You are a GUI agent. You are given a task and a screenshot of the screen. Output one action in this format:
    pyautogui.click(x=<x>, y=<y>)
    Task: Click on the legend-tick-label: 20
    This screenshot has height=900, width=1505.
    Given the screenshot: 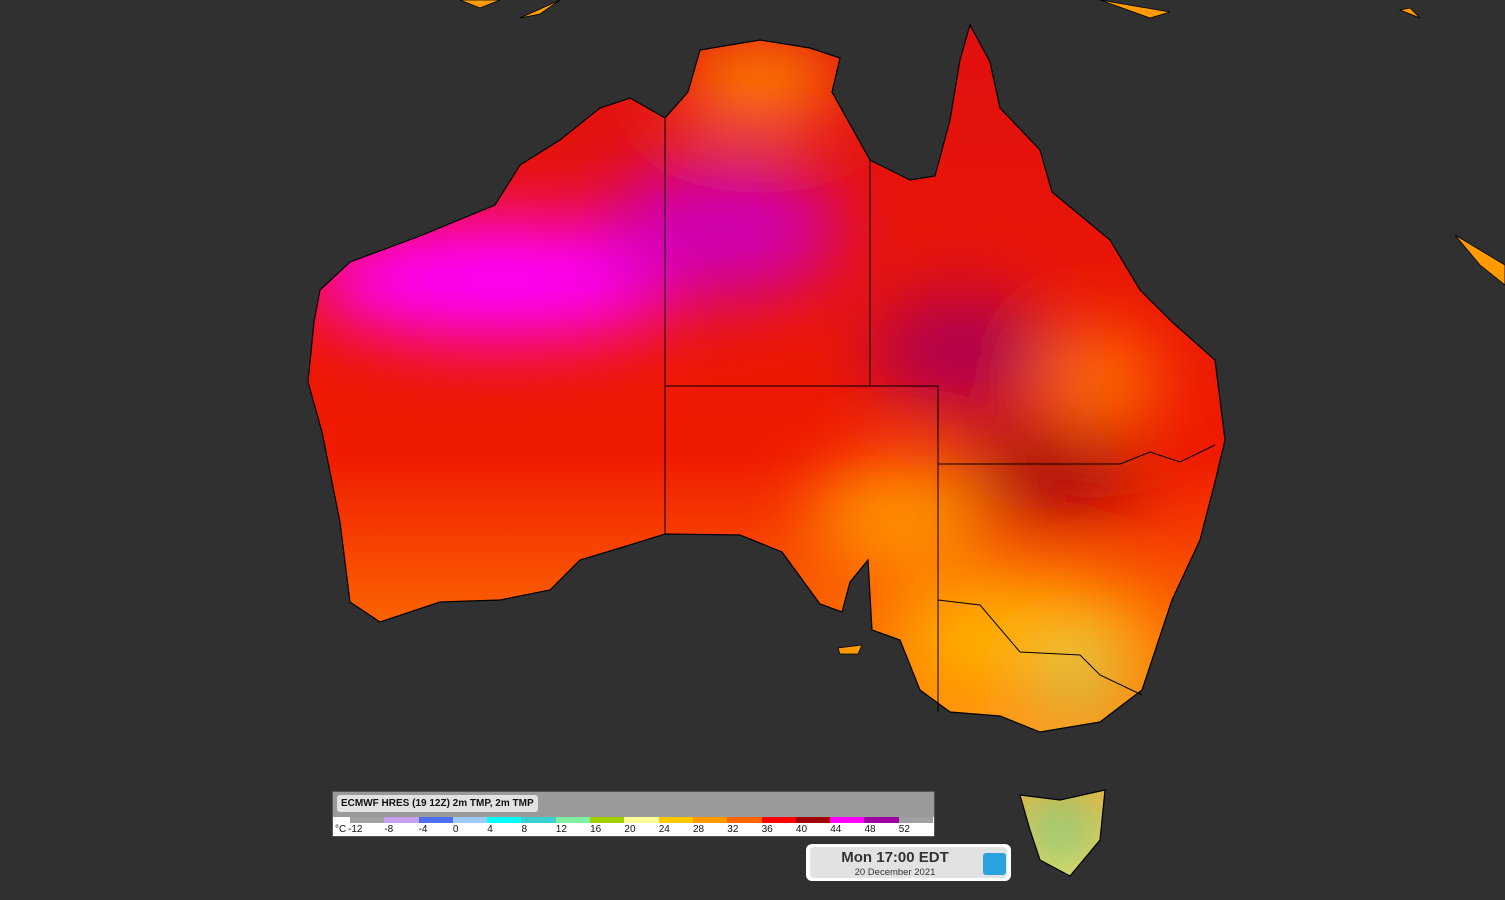 What is the action you would take?
    pyautogui.click(x=630, y=829)
    